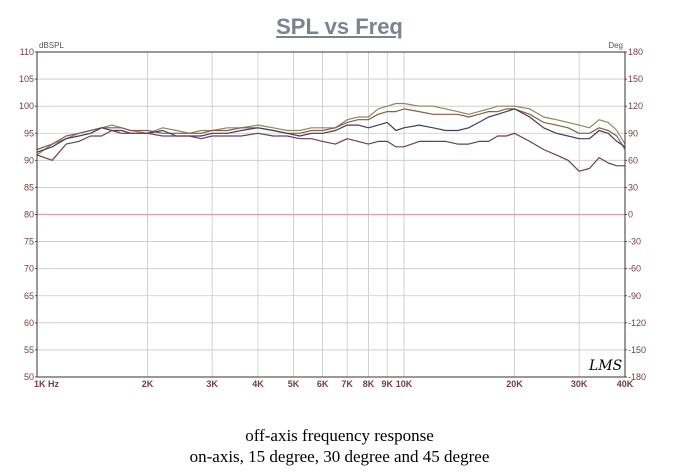 This screenshot has height=476, width=679. I want to click on x-tick-label: 6K, so click(323, 384).